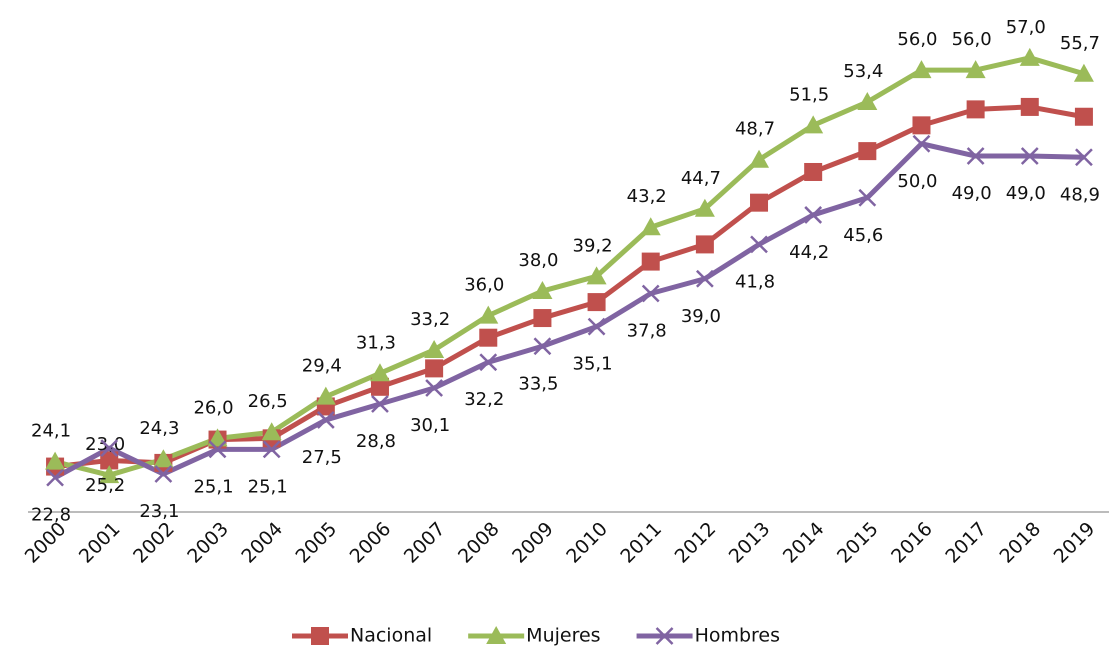 This screenshot has width=1109, height=652. What do you see at coordinates (804, 543) in the screenshot?
I see `x-tick-label: 2014` at bounding box center [804, 543].